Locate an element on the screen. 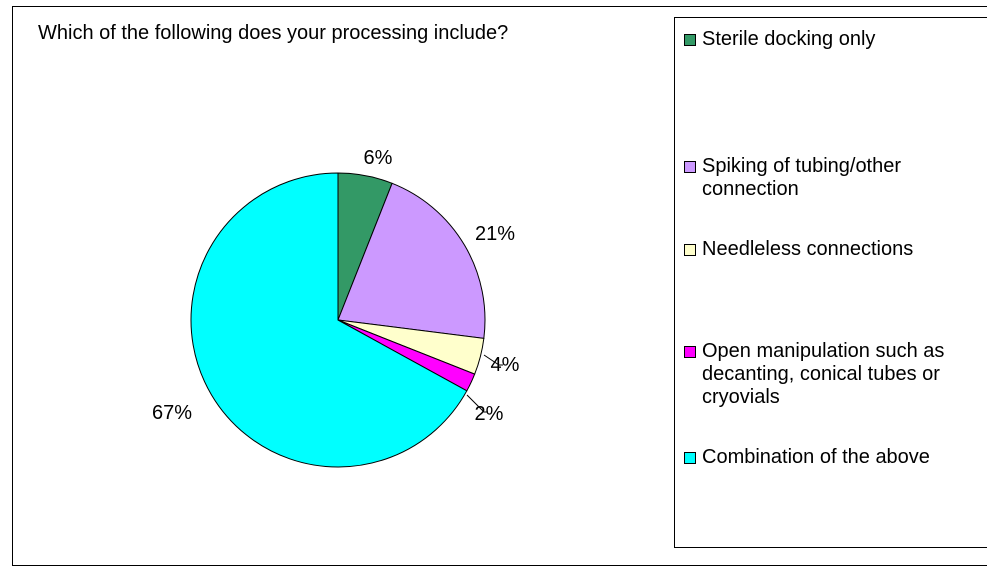 The width and height of the screenshot is (987, 567). data-label: 2% is located at coordinates (489, 414).